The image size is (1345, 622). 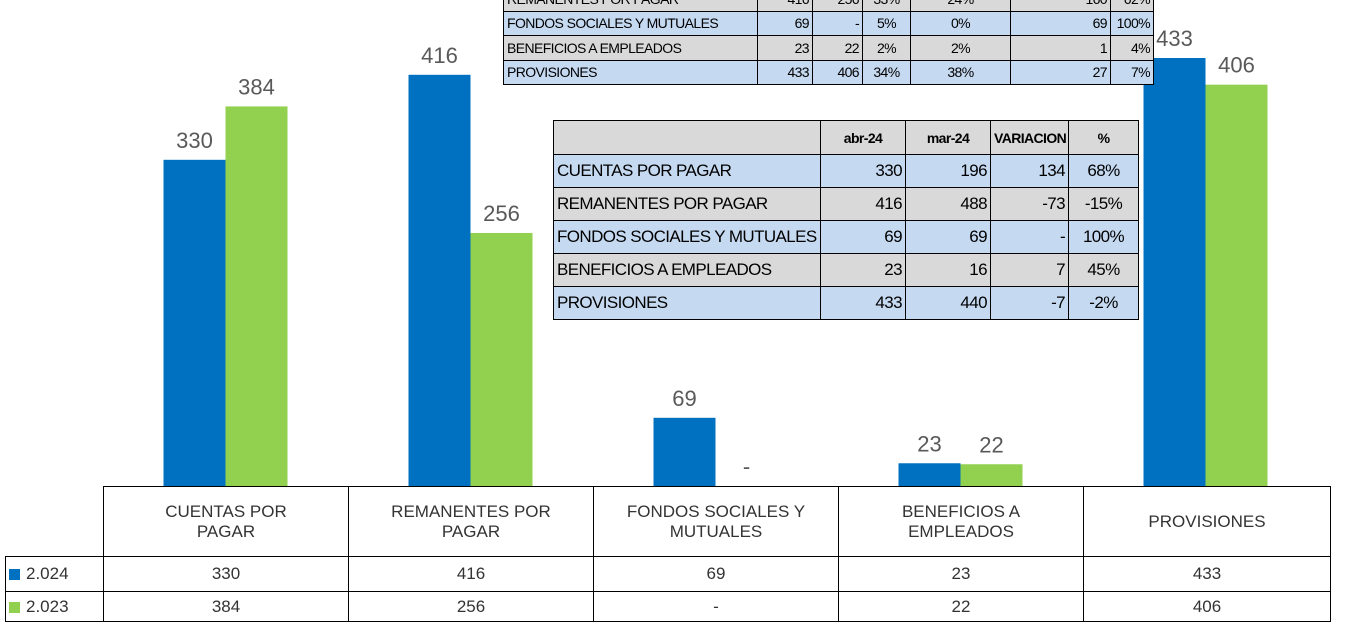 I want to click on legend-entry: 2.024, so click(x=54, y=574).